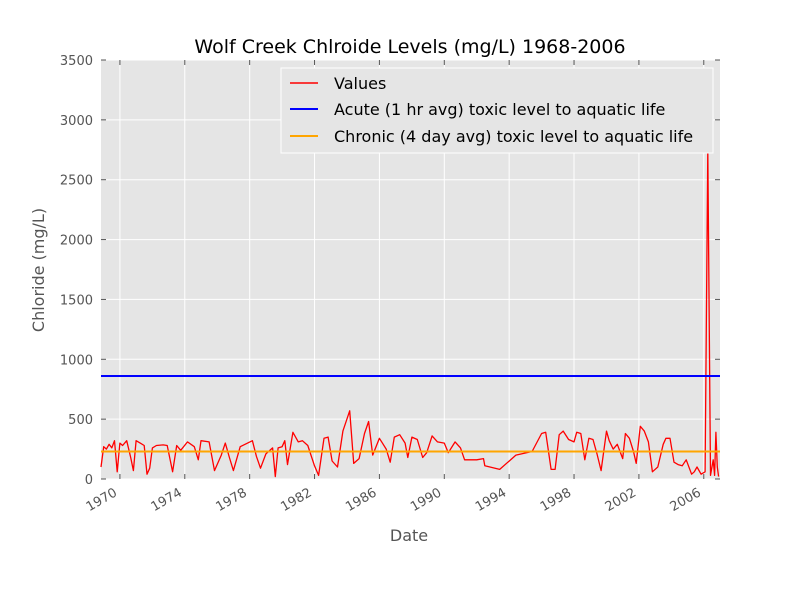 This screenshot has height=600, width=800. Describe the element at coordinates (80, 420) in the screenshot. I see `y-tick-label: 500` at that location.